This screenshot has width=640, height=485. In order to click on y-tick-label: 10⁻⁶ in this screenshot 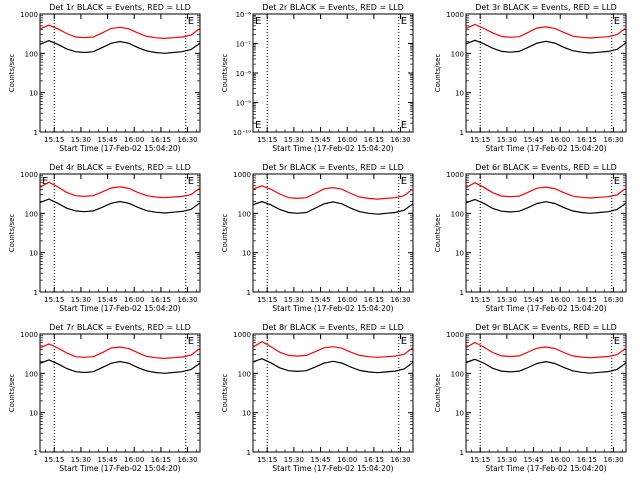, I will do `click(244, 15)`.